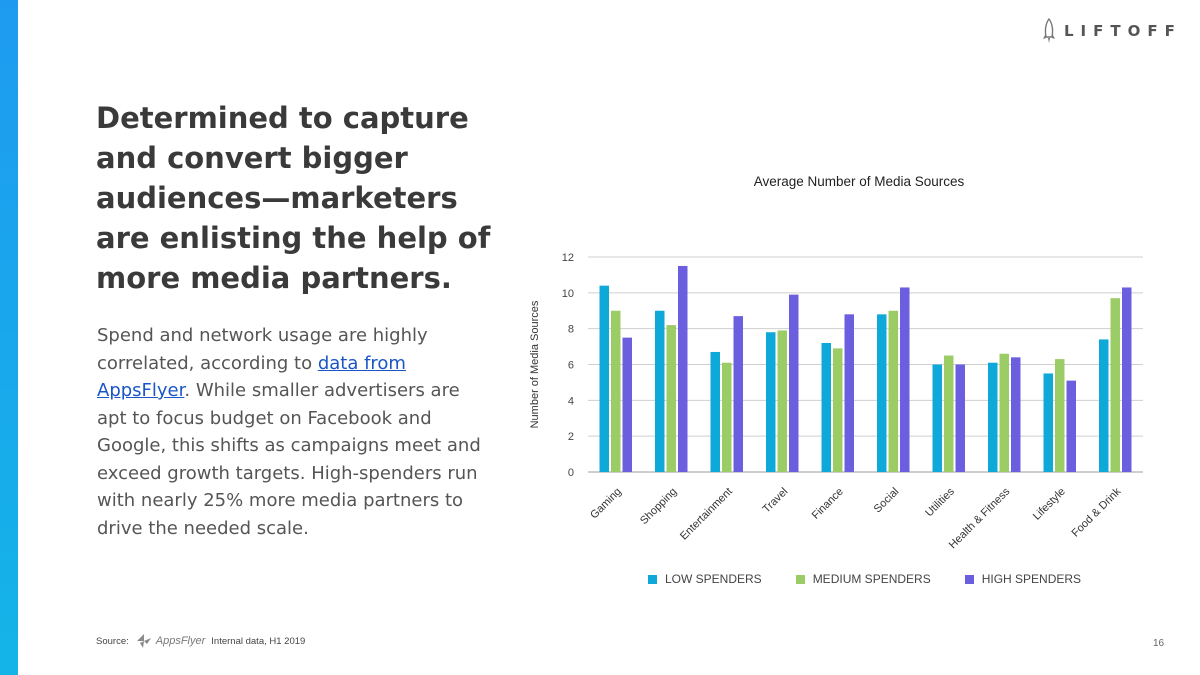 This screenshot has height=675, width=1200. I want to click on source-line: Source: AppsFlyer Internal data, H1 2019, so click(200, 641).